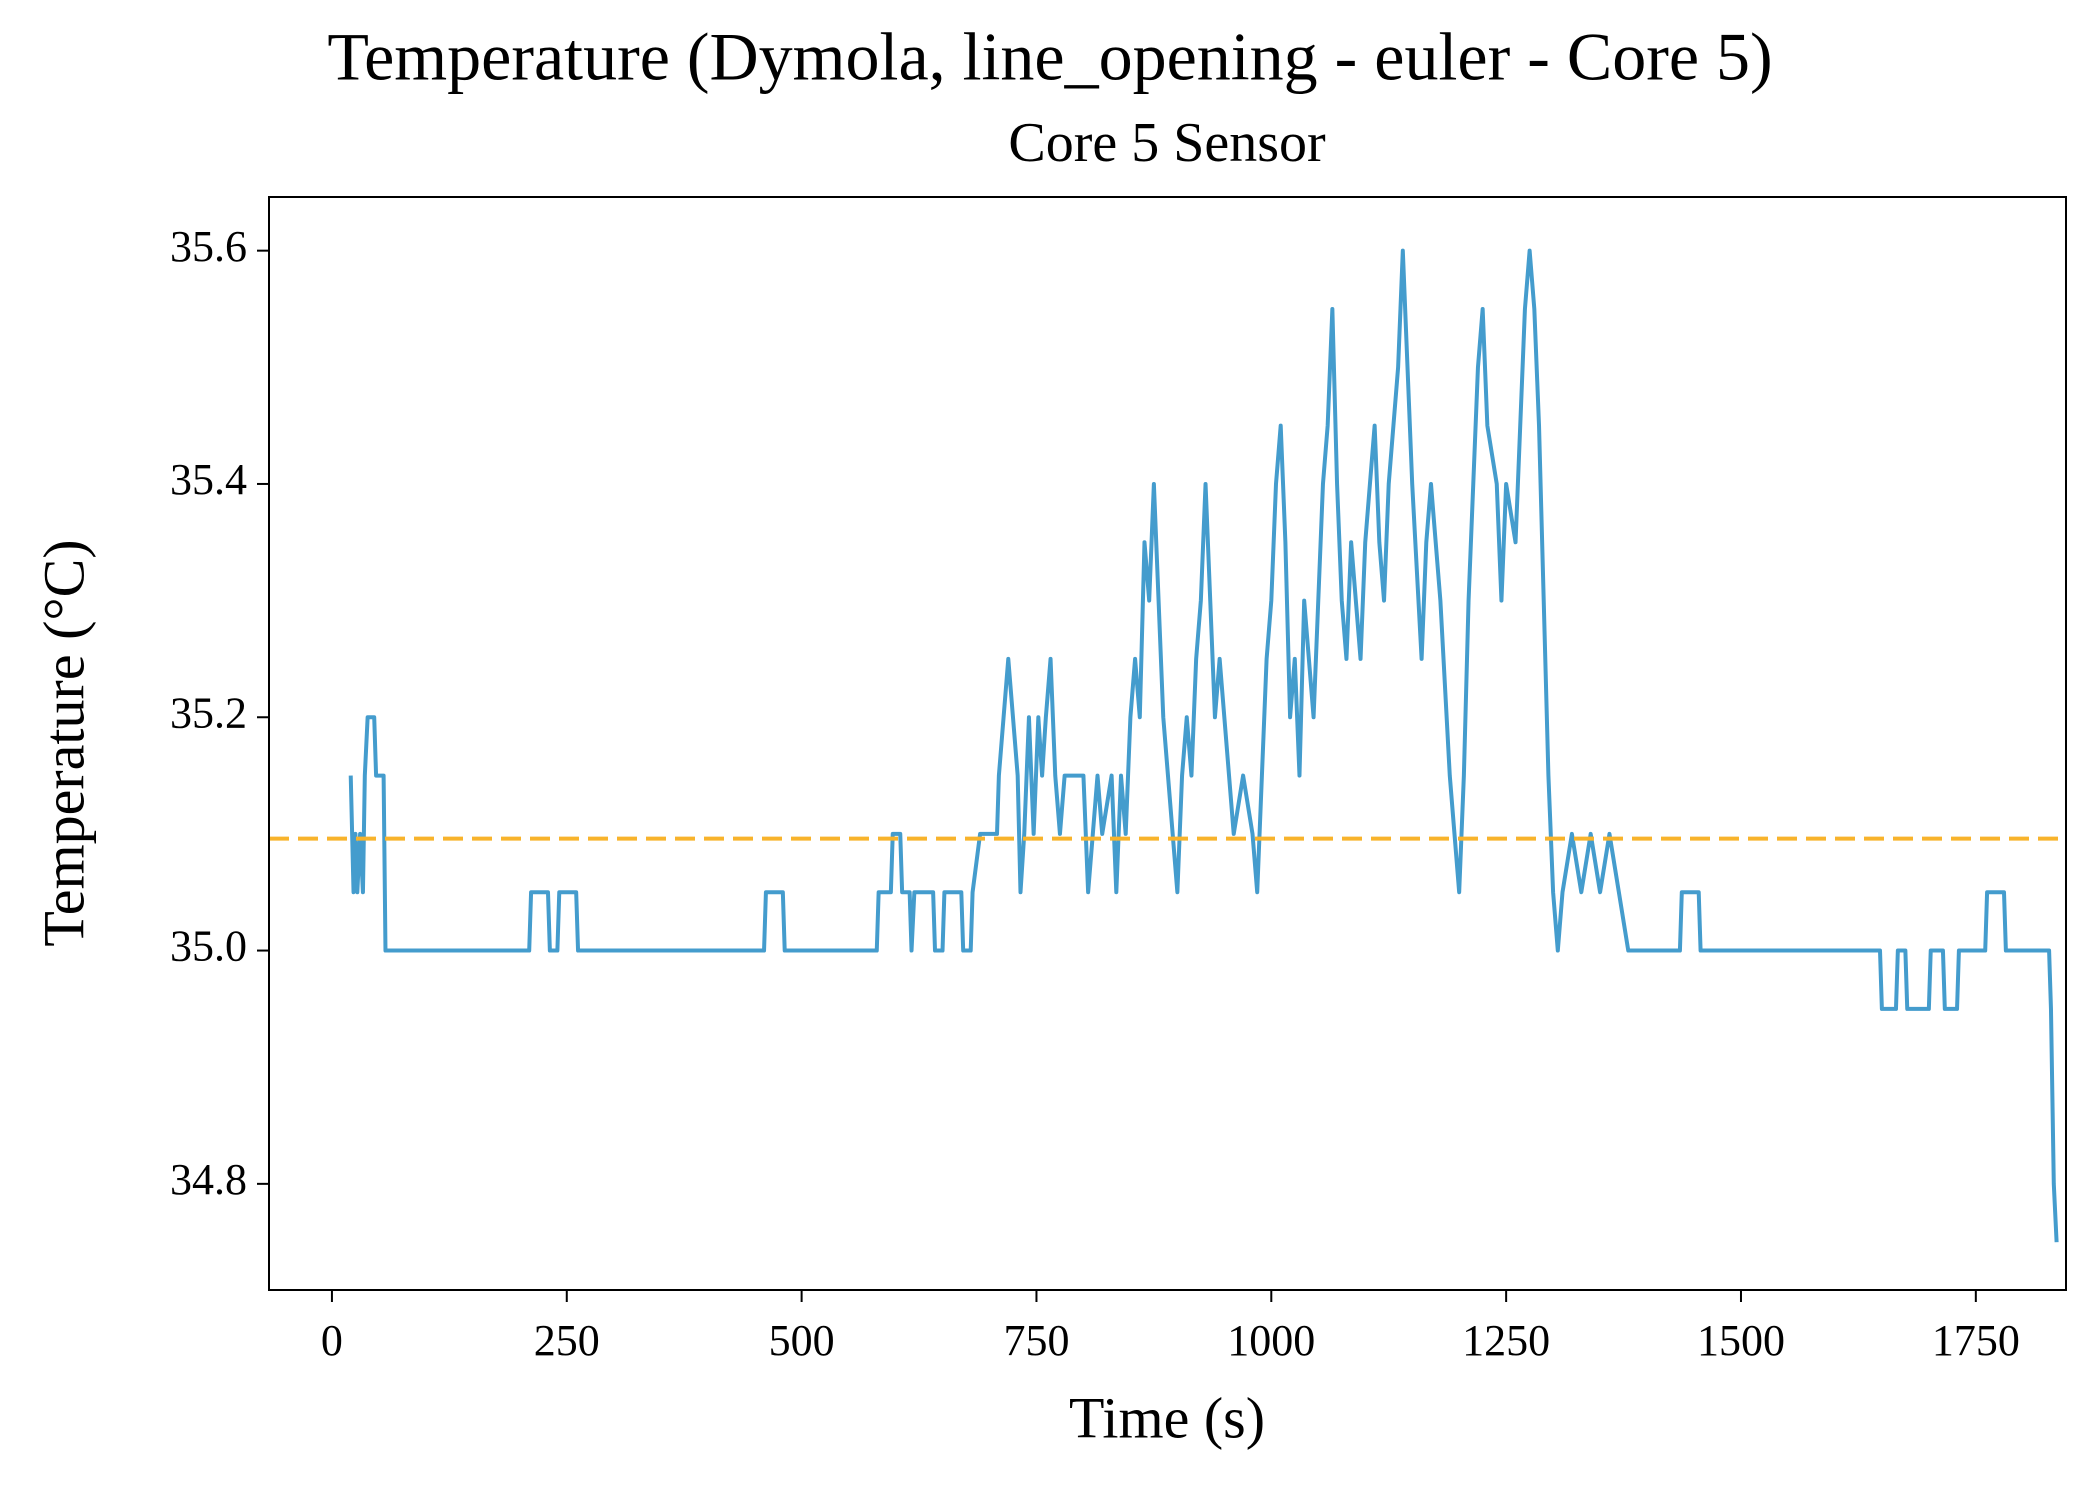 The height and width of the screenshot is (1500, 2100). Describe the element at coordinates (208, 1179) in the screenshot. I see `y-tick-label: 34.8` at that location.